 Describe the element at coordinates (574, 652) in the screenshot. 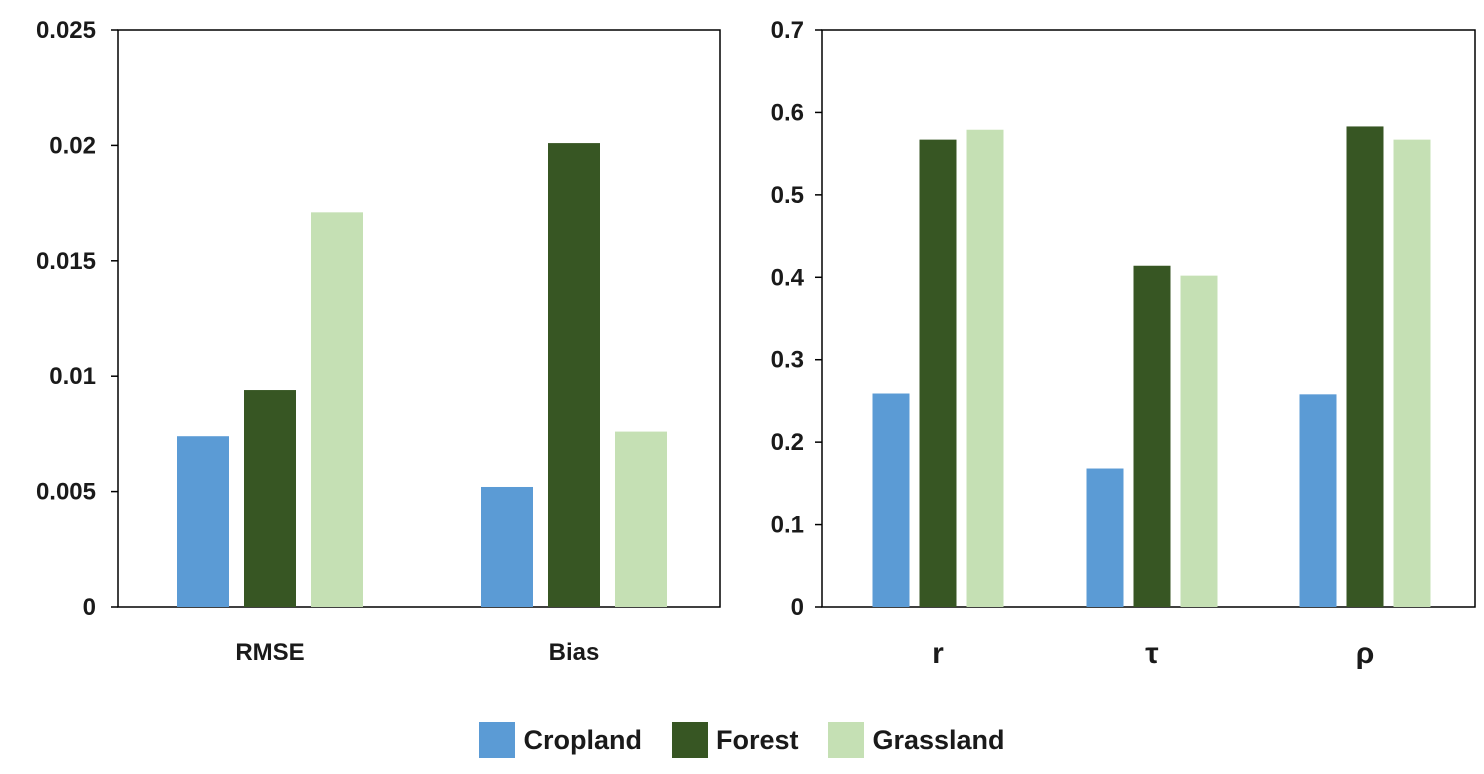

I see `x-category-label: Bias` at that location.